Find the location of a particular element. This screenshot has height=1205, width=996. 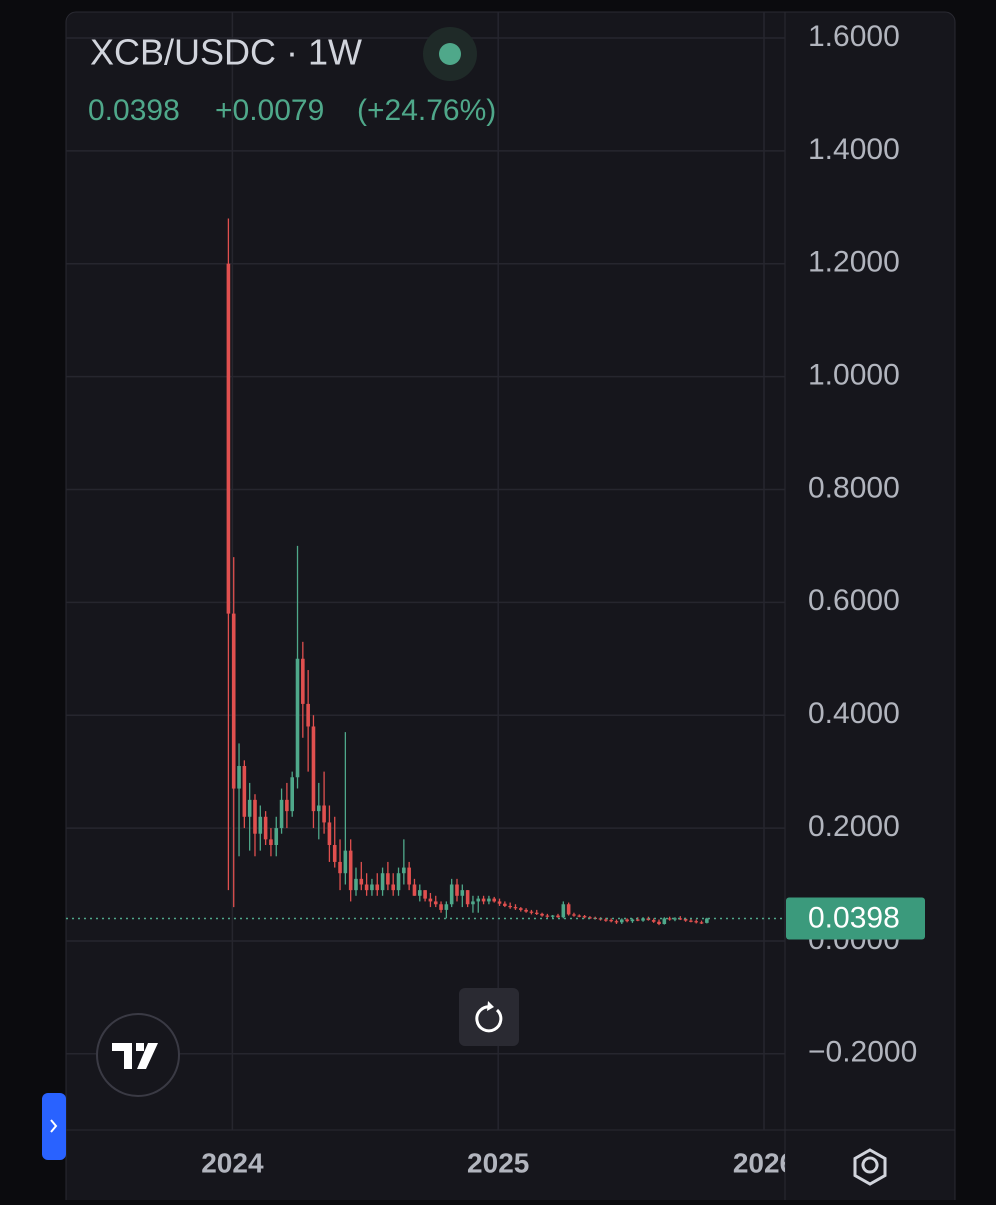

sidebar-toggle is located at coordinates (54, 1126).